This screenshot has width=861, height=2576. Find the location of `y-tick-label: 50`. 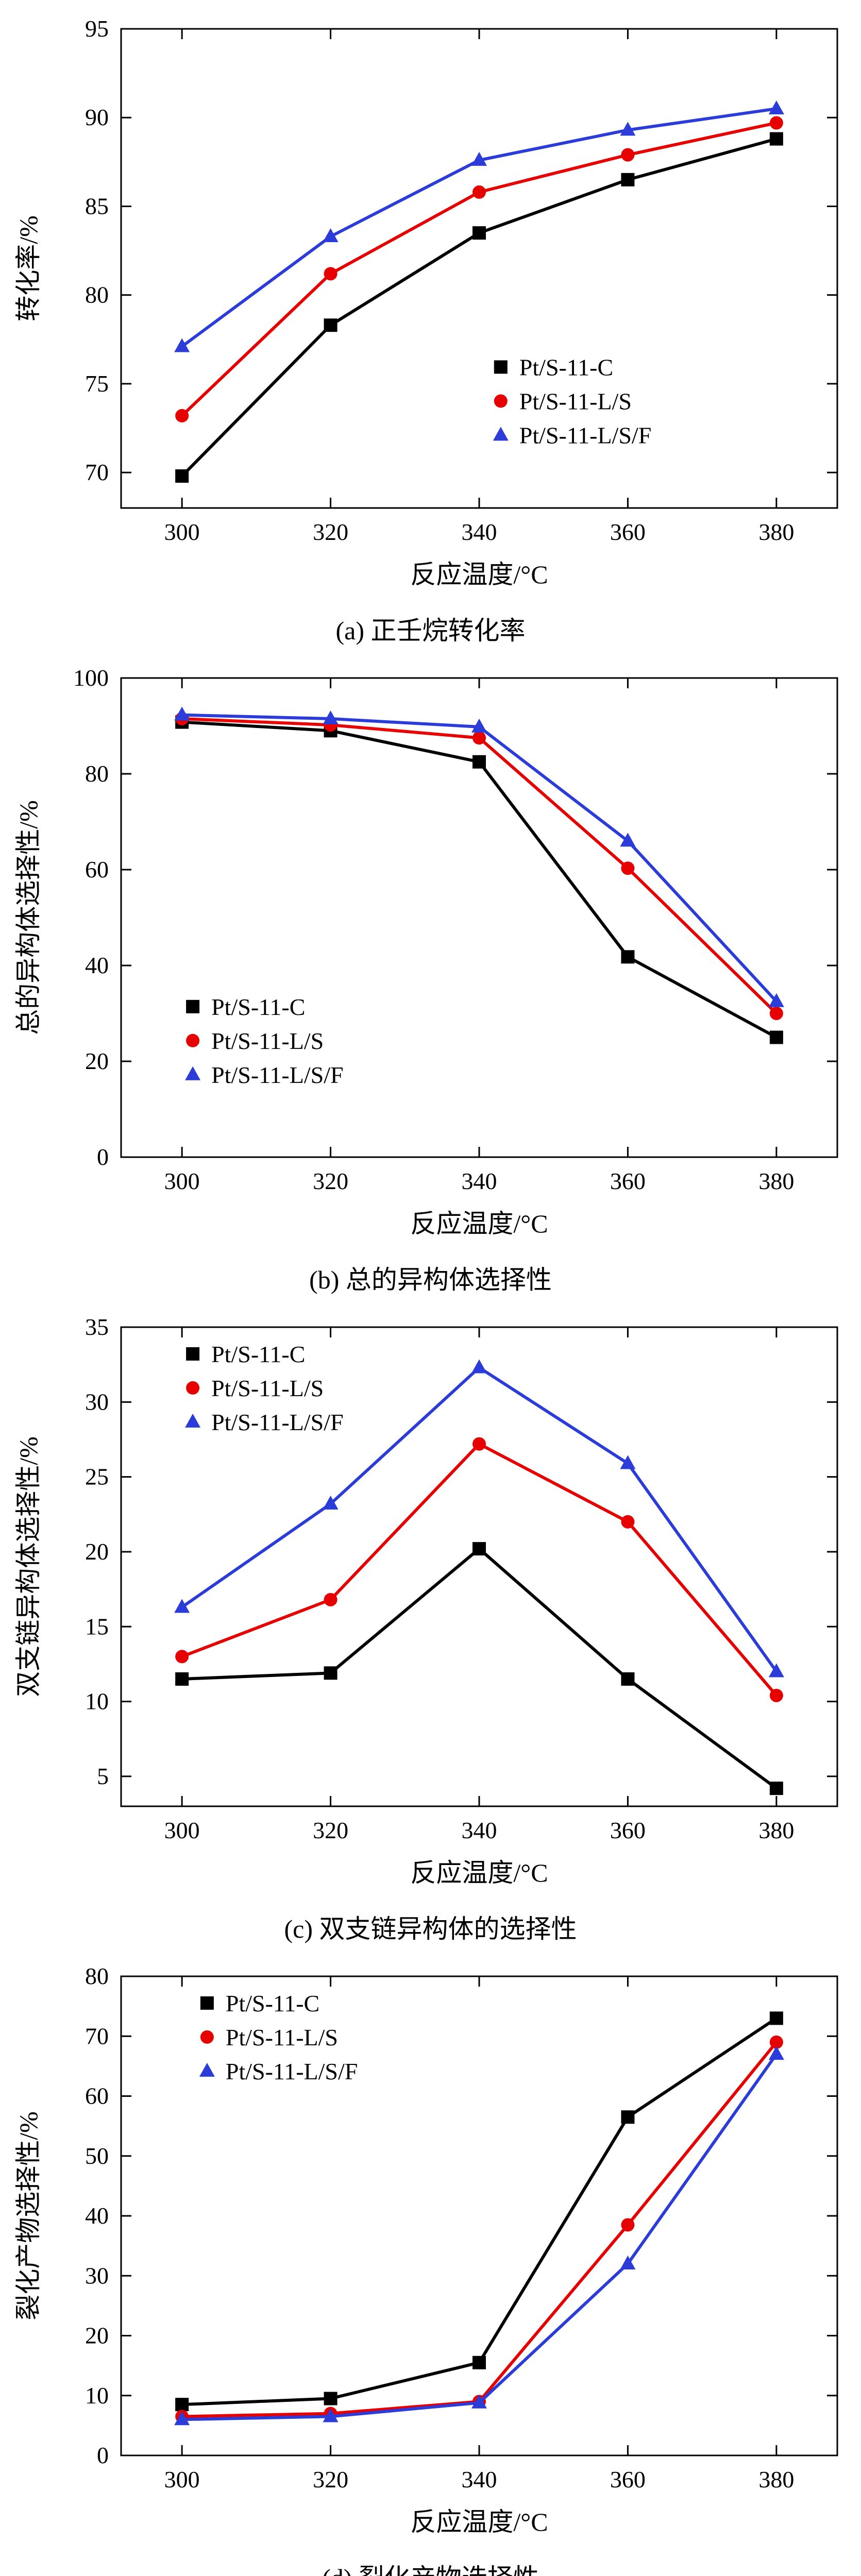

y-tick-label: 50 is located at coordinates (97, 2156).